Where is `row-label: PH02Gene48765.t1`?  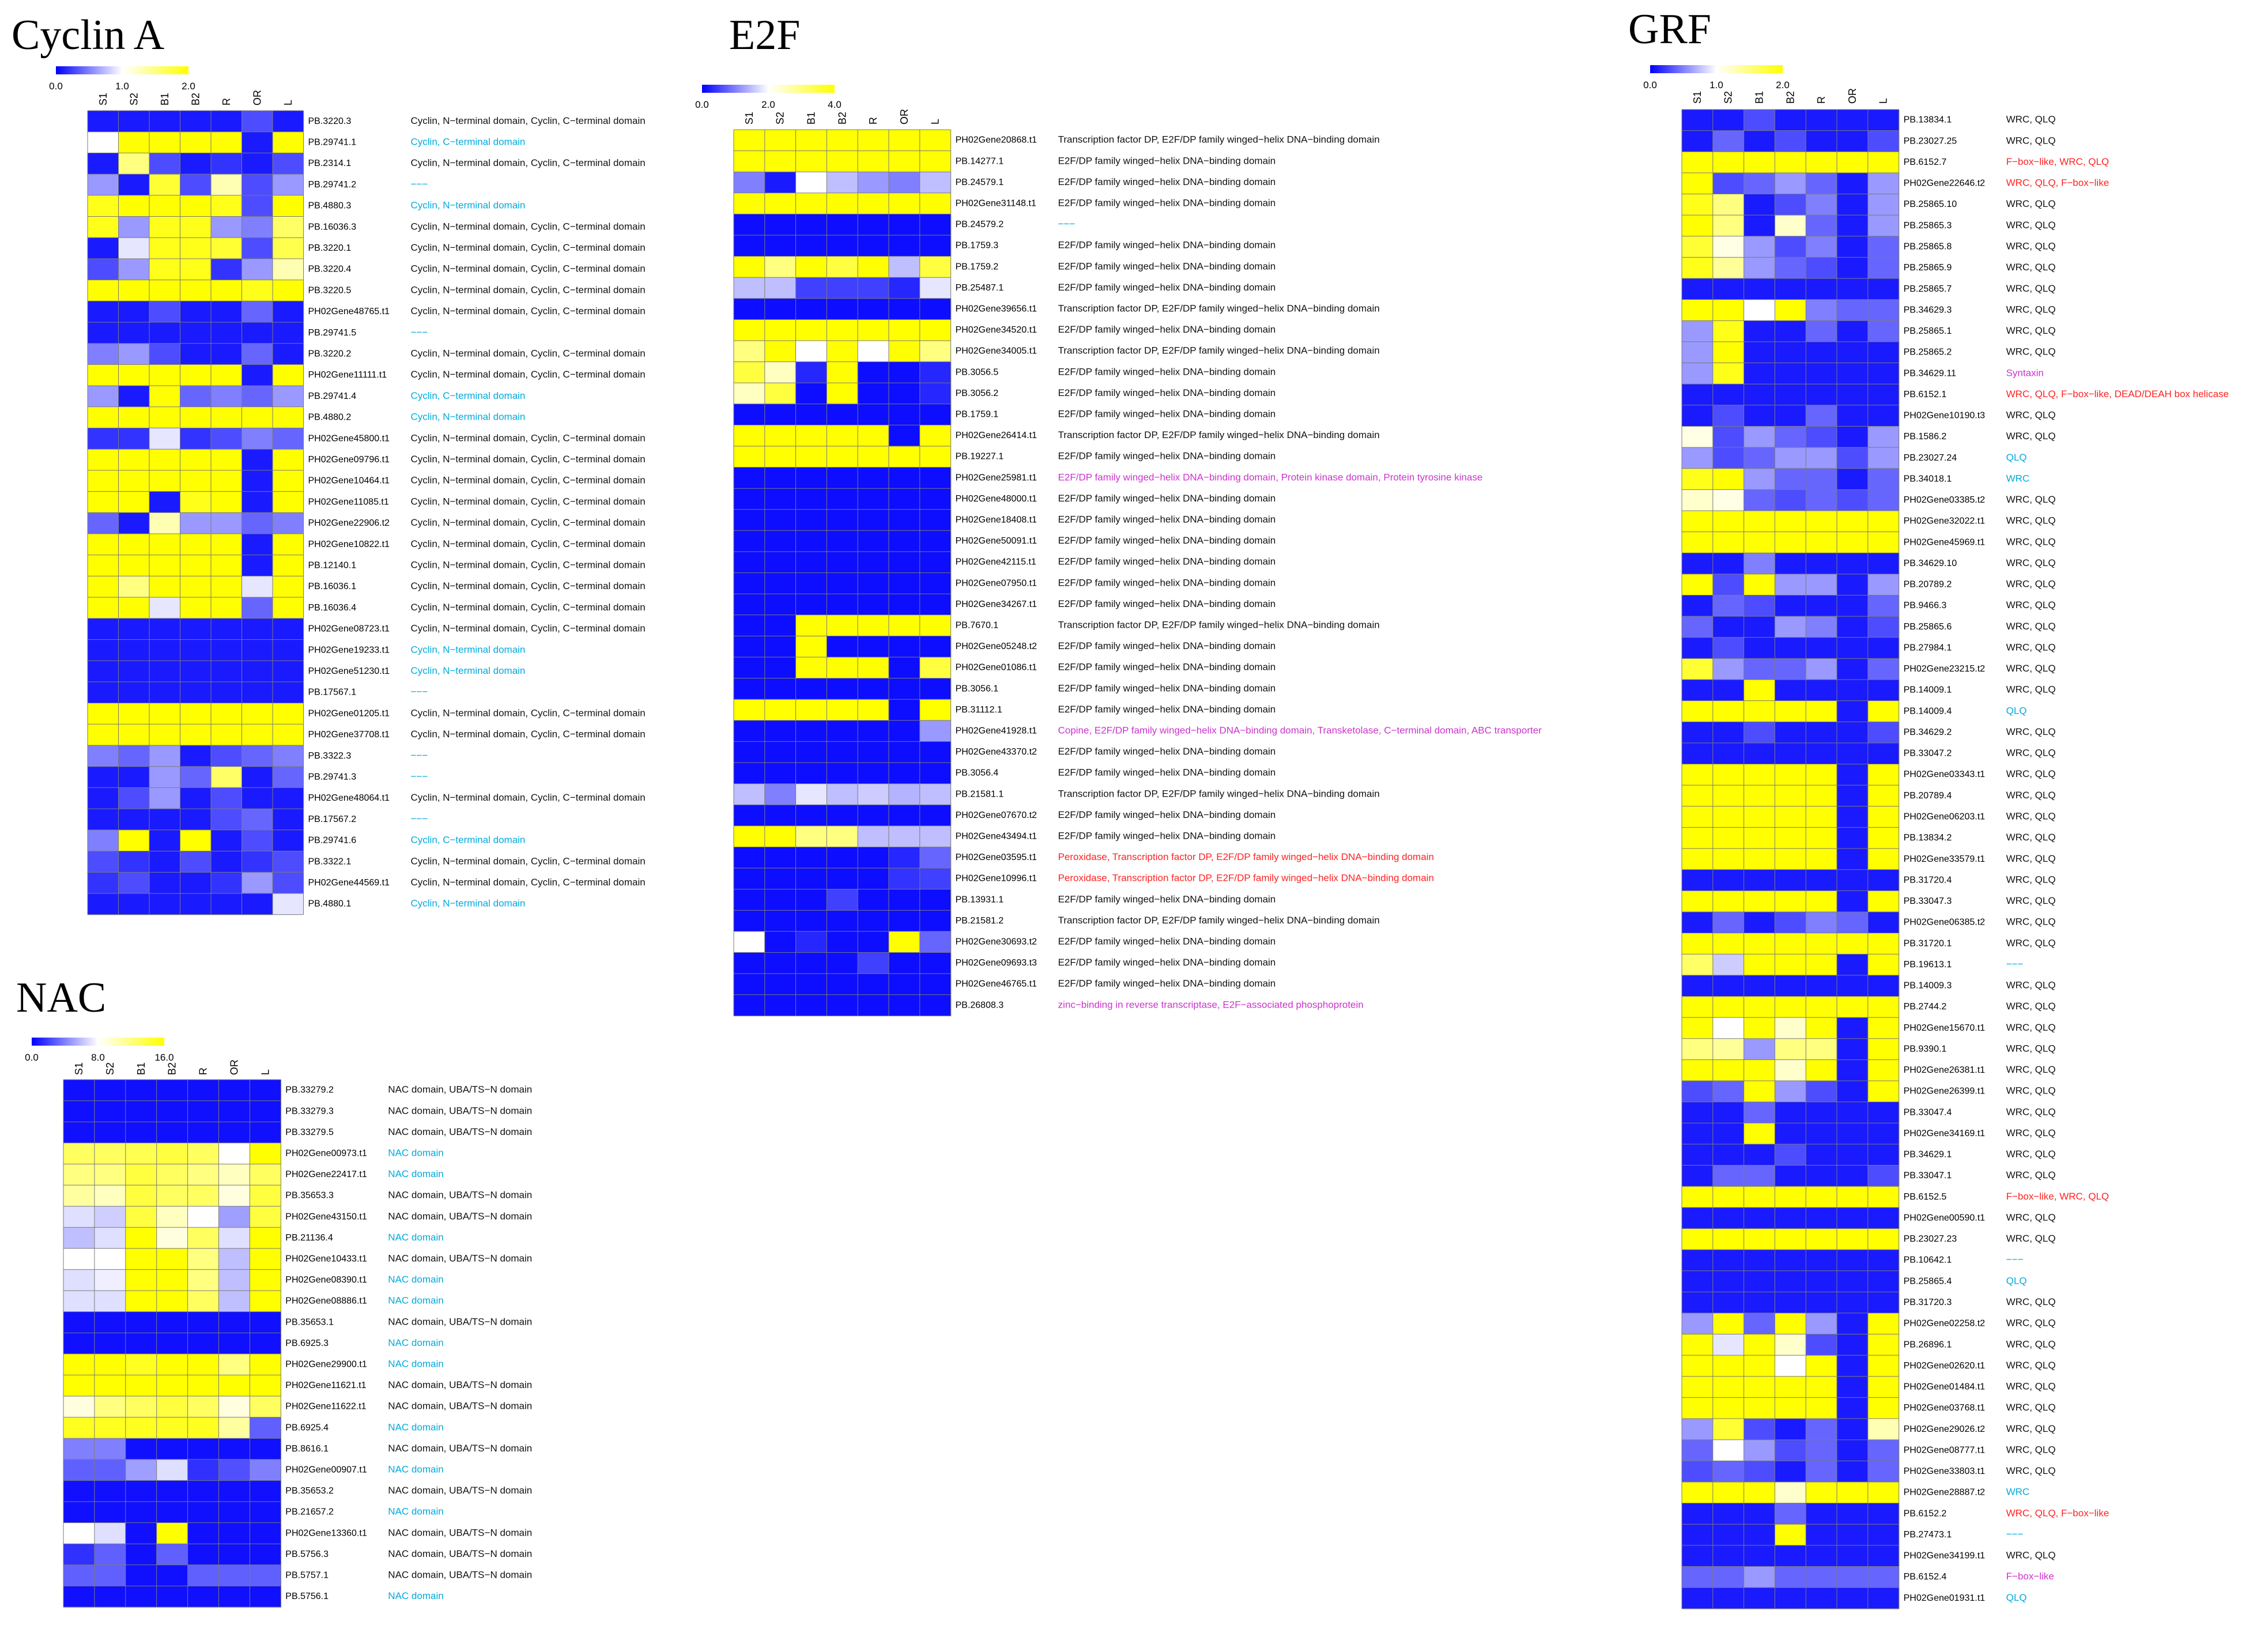
row-label: PH02Gene48765.t1 is located at coordinates (349, 311).